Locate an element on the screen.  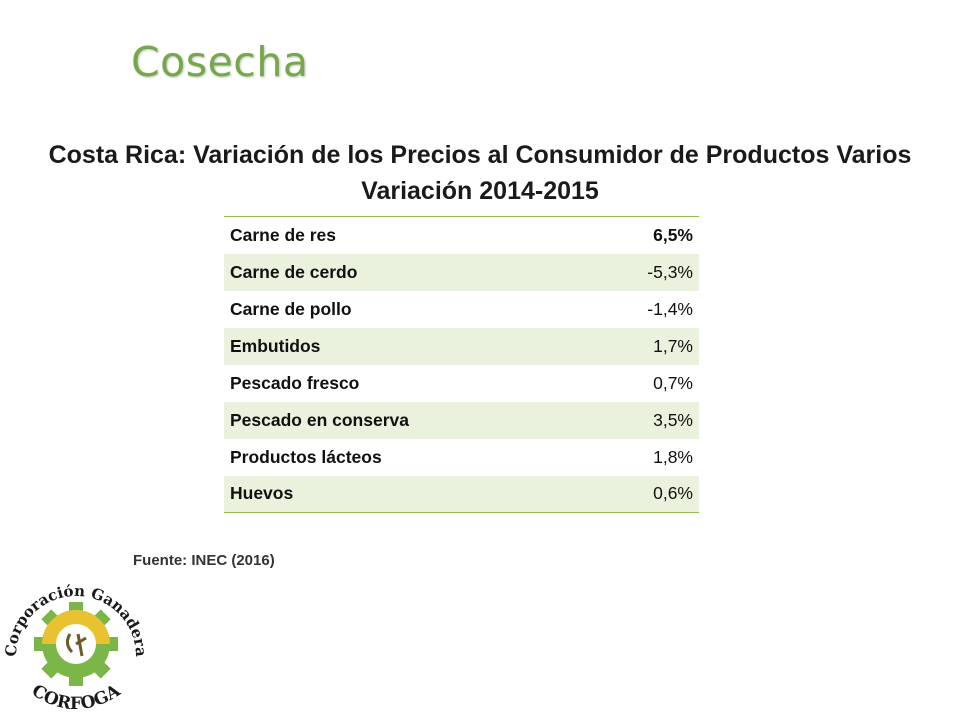
table-row: Carne de cerdo -5,3% is located at coordinates (461, 272).